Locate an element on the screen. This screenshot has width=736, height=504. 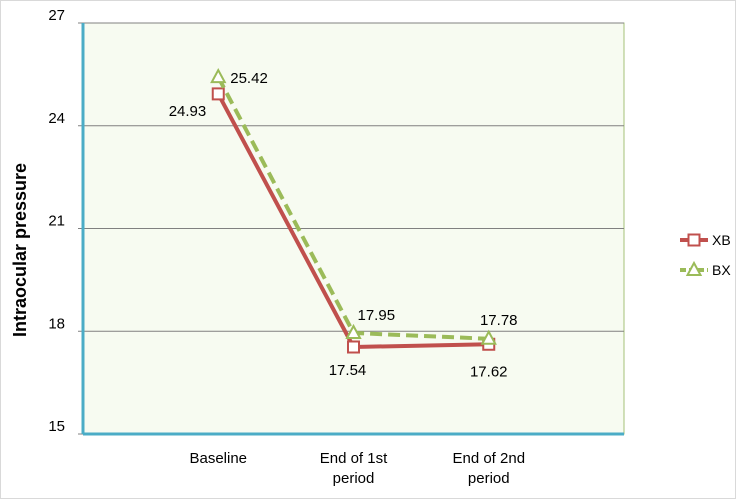
data-label: 17.54 is located at coordinates (348, 370).